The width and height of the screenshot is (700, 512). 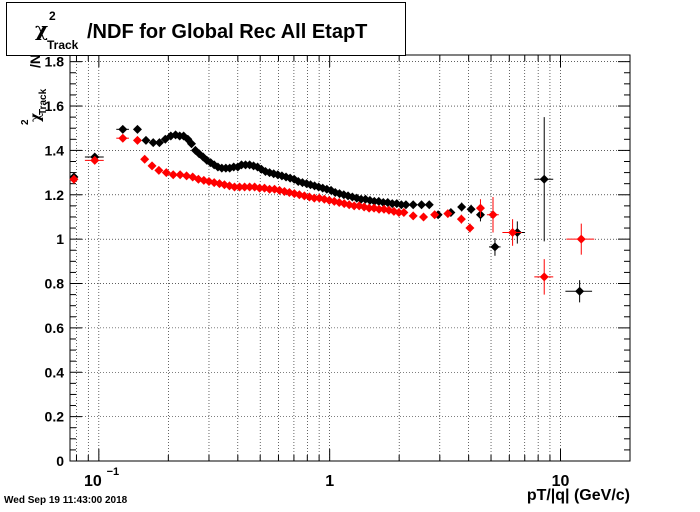 I want to click on y-axis-label-subscript: Track, so click(x=43, y=101).